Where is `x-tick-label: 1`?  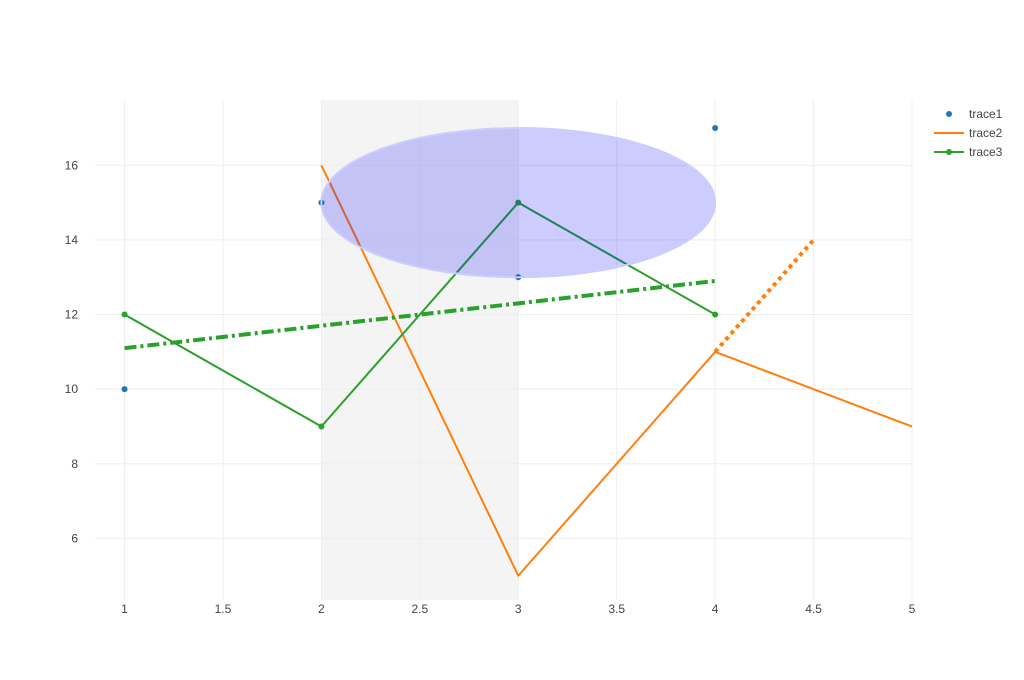
x-tick-label: 1 is located at coordinates (124, 609).